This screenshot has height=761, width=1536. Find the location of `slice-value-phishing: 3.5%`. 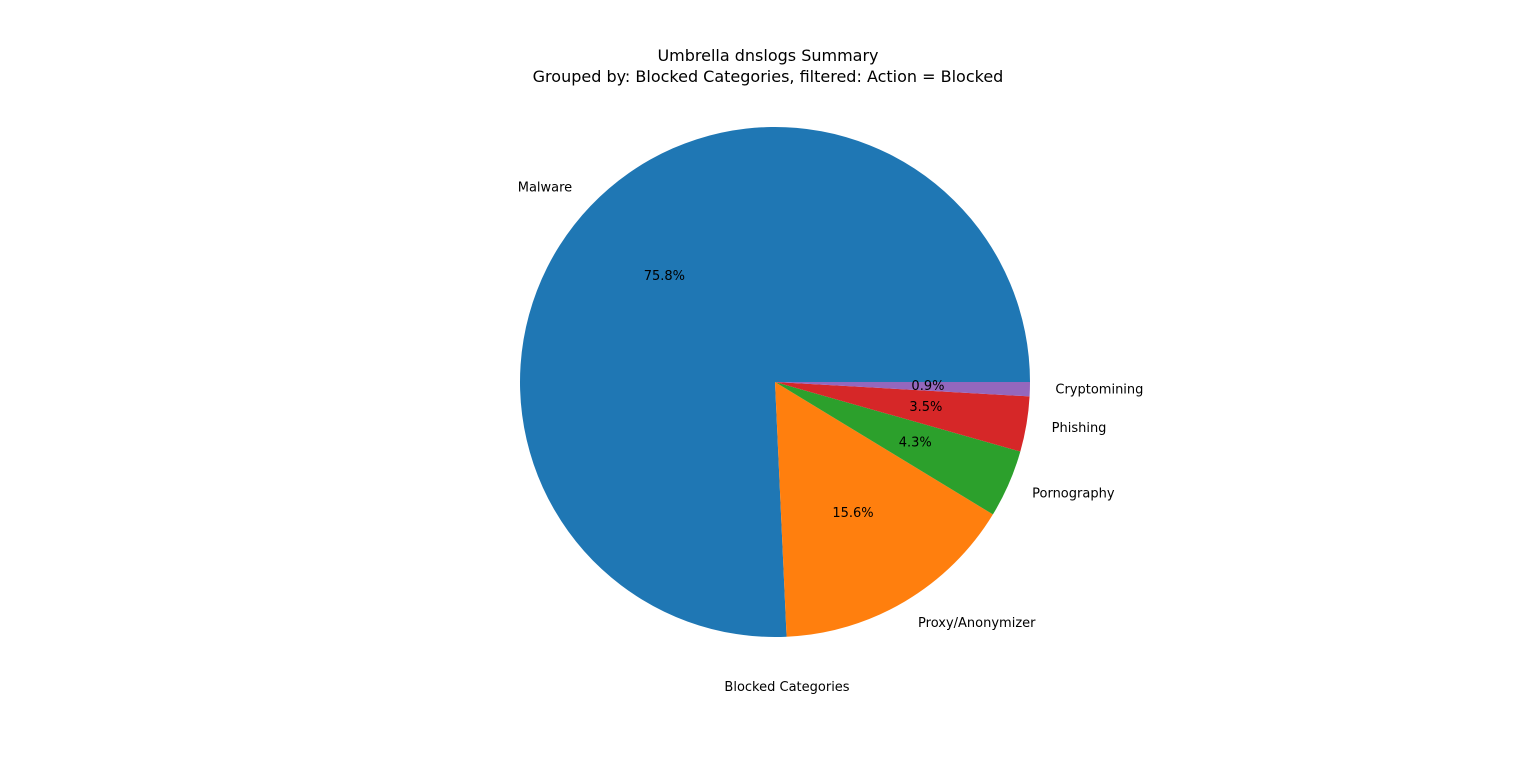

slice-value-phishing: 3.5% is located at coordinates (925, 407).